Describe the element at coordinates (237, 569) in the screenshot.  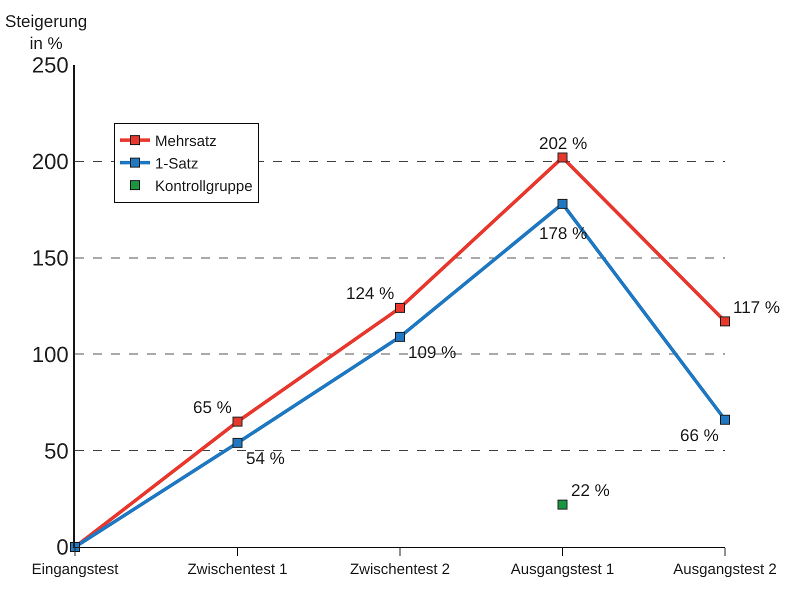
I see `x-tick-label: Zwischentest 1` at that location.